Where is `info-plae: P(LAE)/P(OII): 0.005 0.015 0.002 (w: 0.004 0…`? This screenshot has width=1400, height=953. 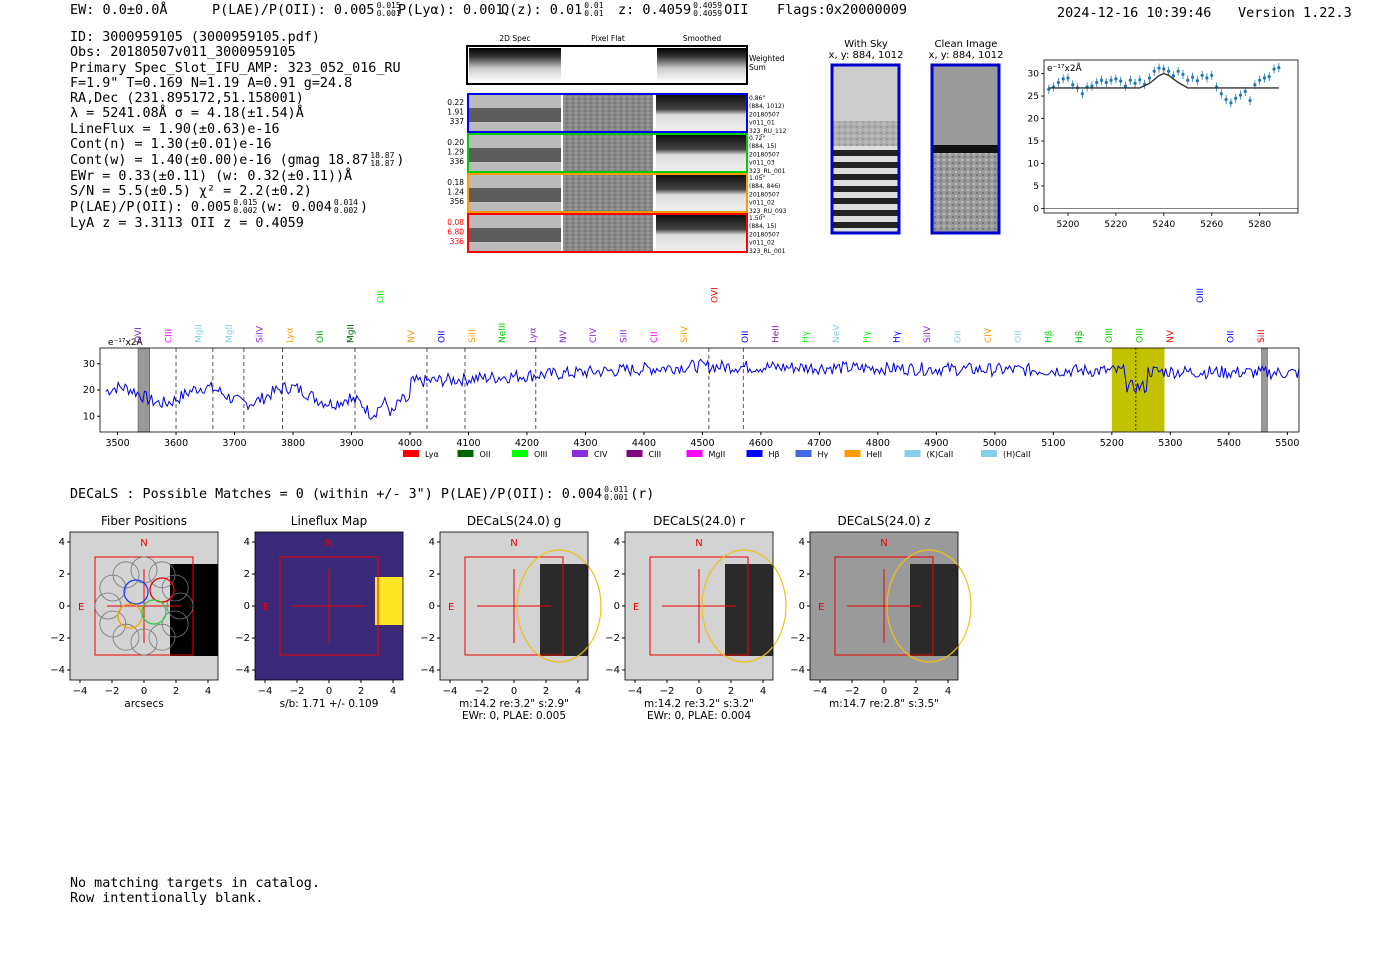 info-plae: P(LAE)/P(OII): 0.005 0.015 0.002 (w: 0.004 0… is located at coordinates (219, 207).